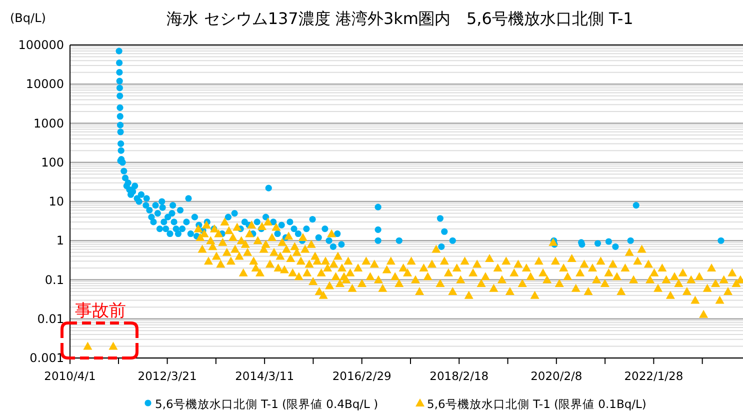  I want to click on y-tick-label: 1, so click(60, 241).